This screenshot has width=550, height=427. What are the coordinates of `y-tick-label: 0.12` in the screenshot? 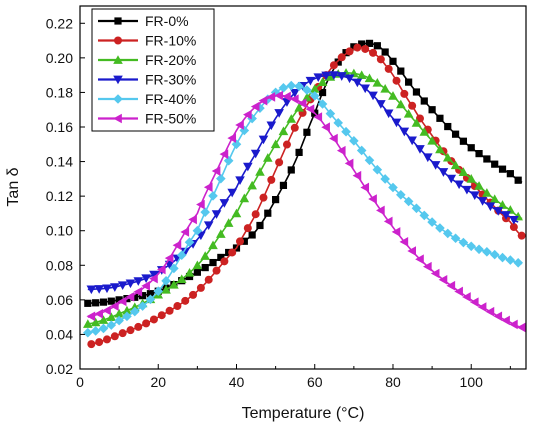 It's located at (59, 196).